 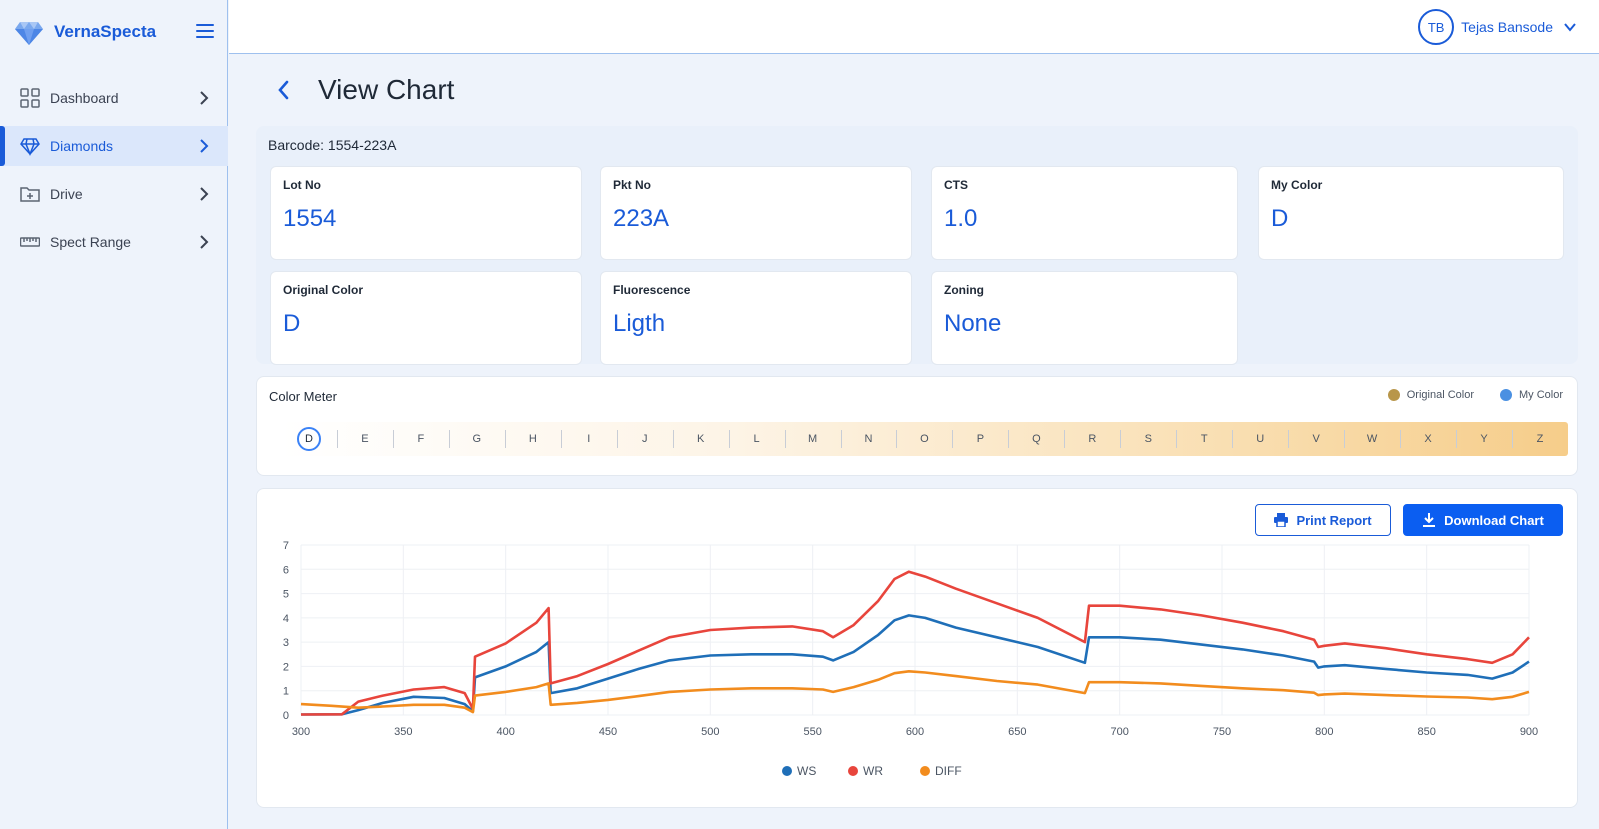 What do you see at coordinates (1507, 27) in the screenshot?
I see `user-name: Tejas Bansode` at bounding box center [1507, 27].